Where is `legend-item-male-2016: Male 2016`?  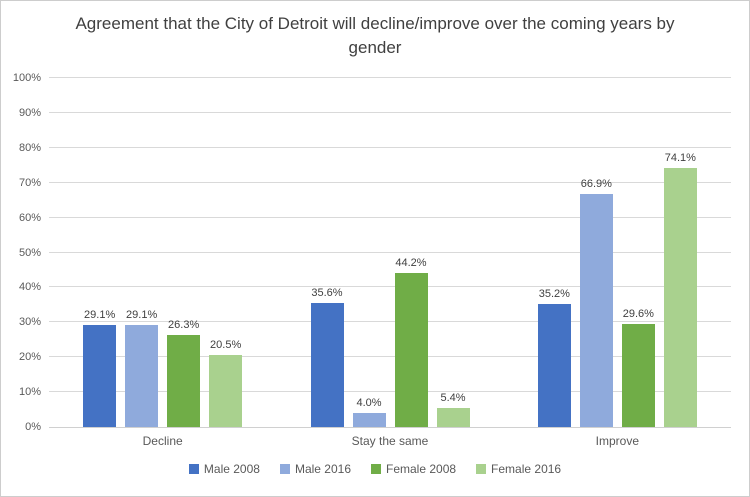
legend-item-male-2016: Male 2016 is located at coordinates (315, 469).